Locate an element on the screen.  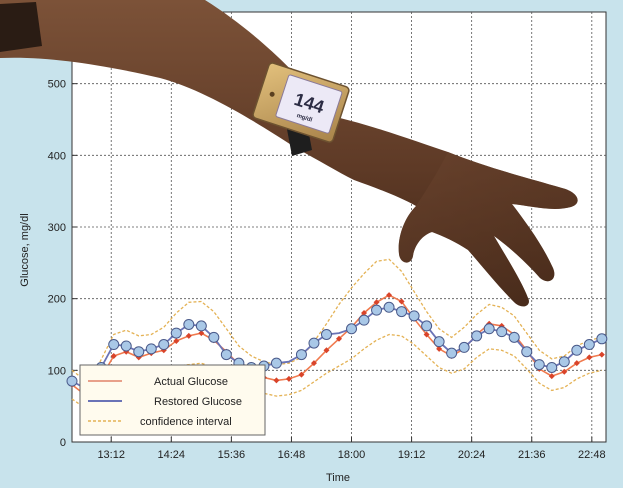
x-tick-label: 20:24 is located at coordinates (472, 455).